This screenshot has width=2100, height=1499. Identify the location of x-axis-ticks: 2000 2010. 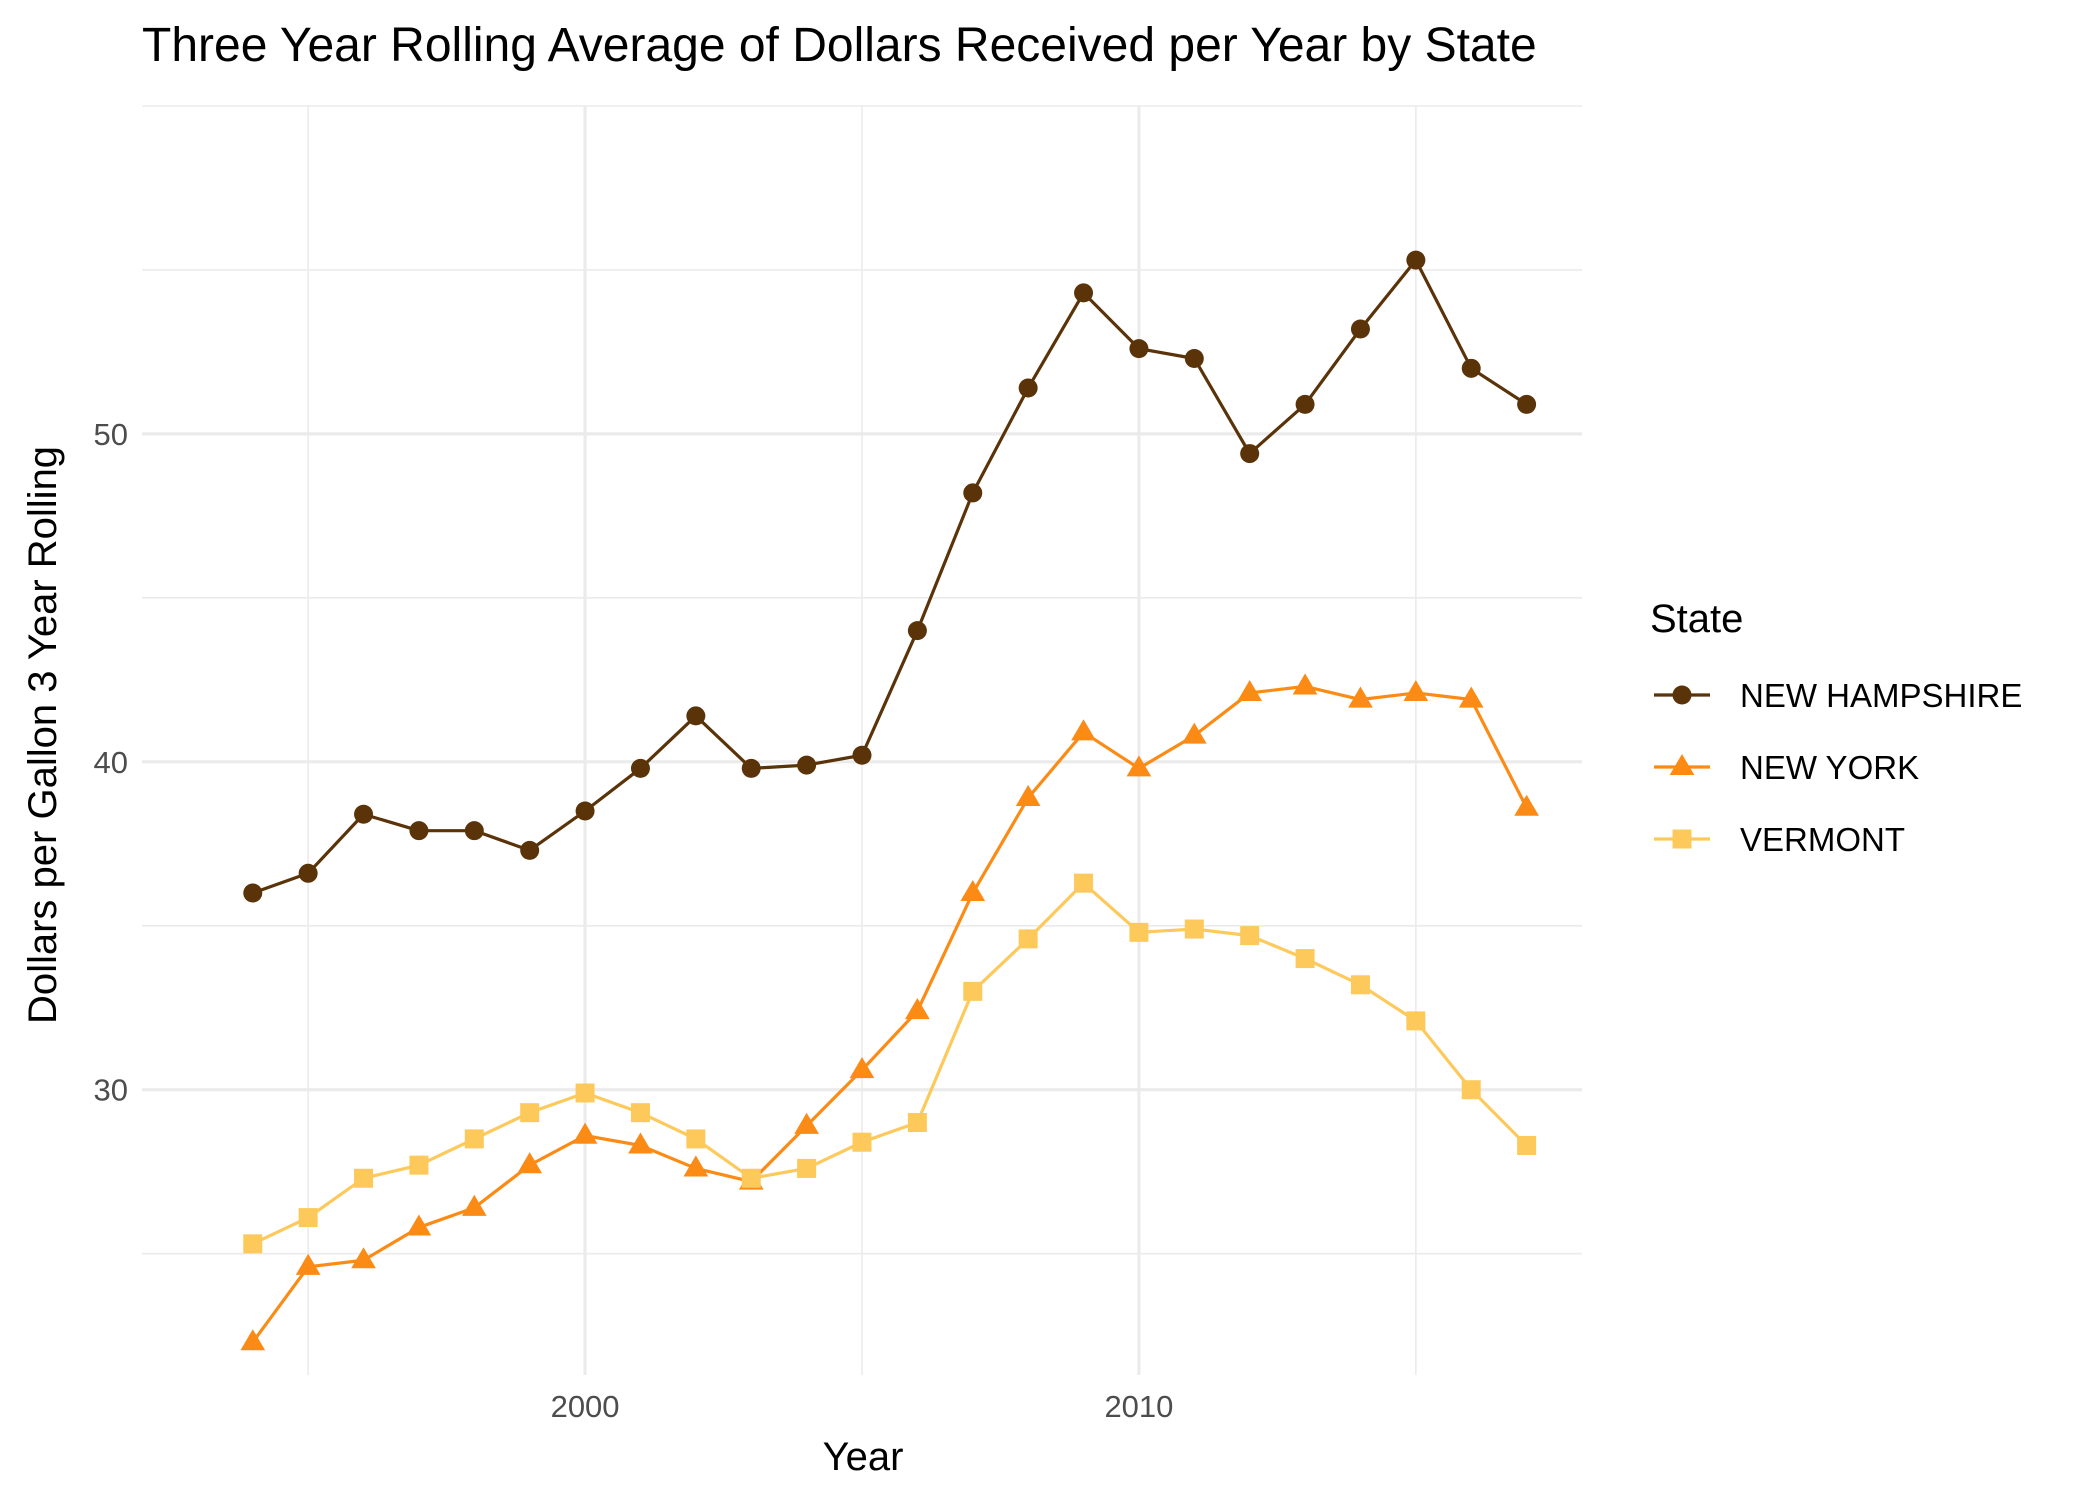
(862, 1406).